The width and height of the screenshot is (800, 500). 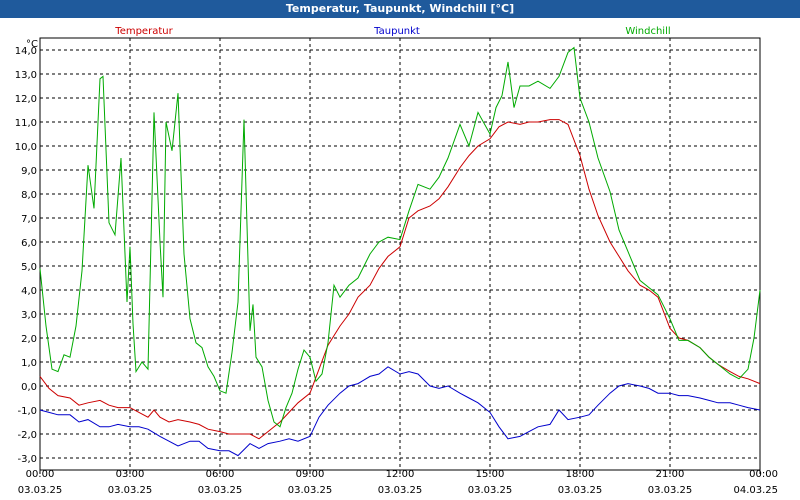 What do you see at coordinates (647, 31) in the screenshot?
I see `legend-item-windchill: Windchill` at bounding box center [647, 31].